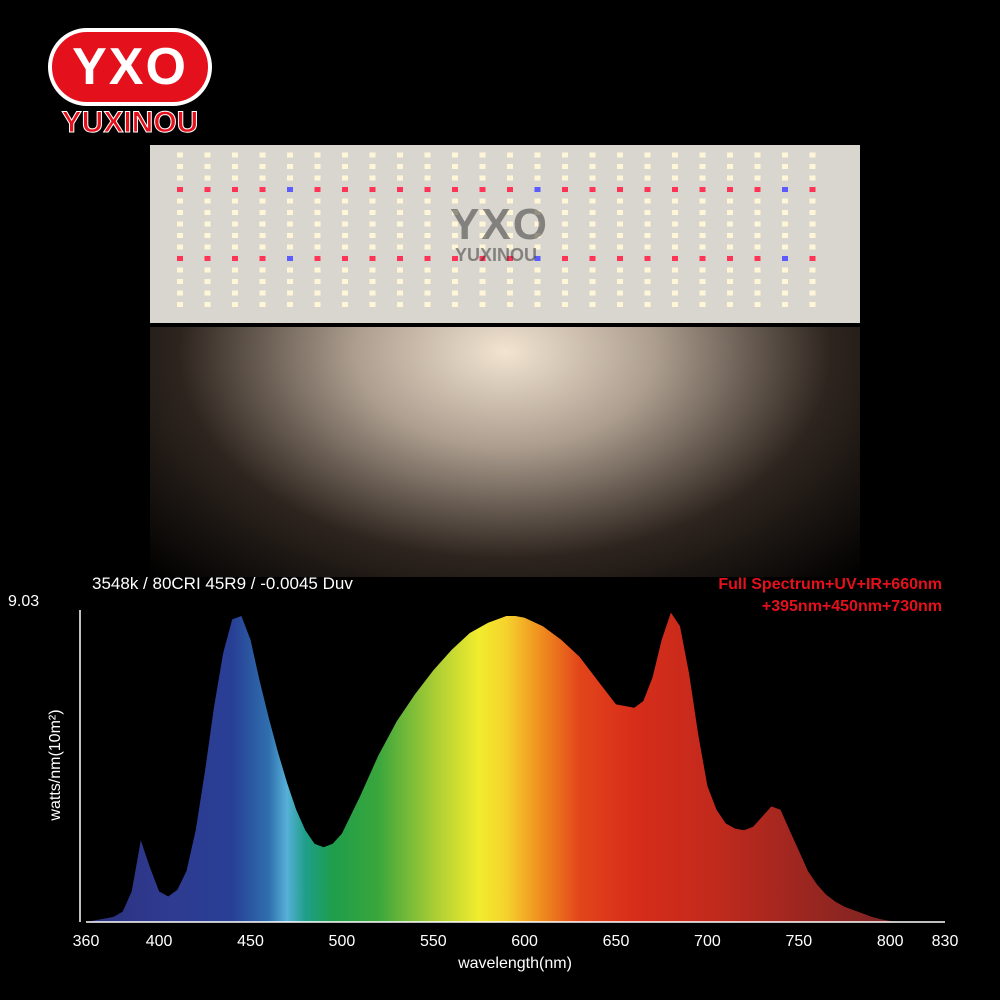 The height and width of the screenshot is (1000, 1000). I want to click on led-board: YXO YUXINOU, so click(505, 234).